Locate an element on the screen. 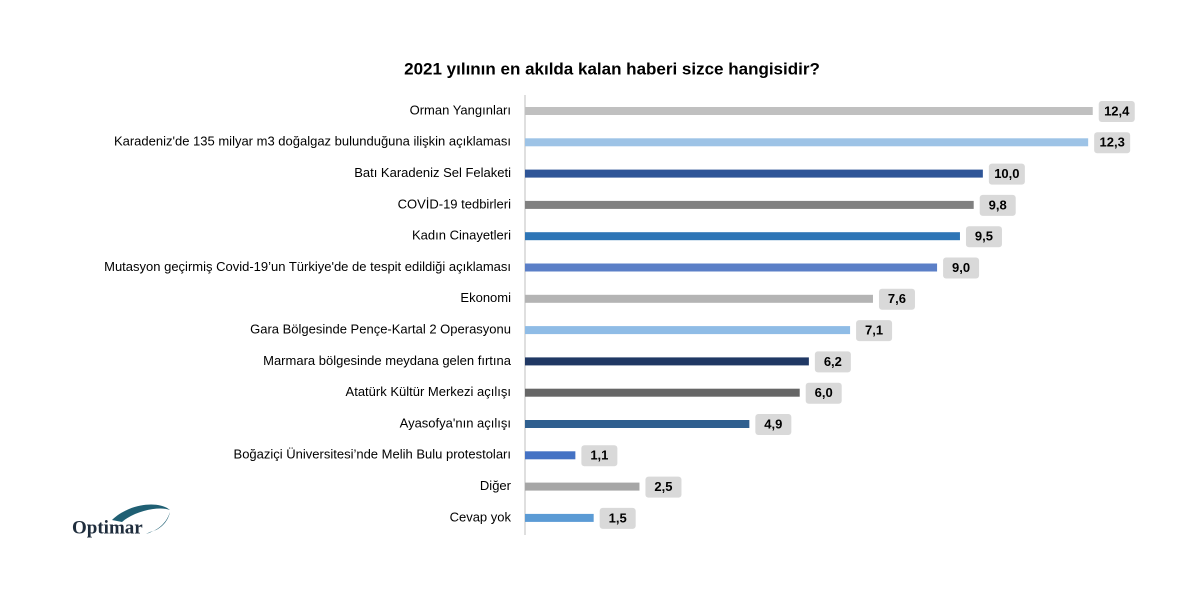  category-label: Ayasofya'nın açılışı is located at coordinates (455, 422).